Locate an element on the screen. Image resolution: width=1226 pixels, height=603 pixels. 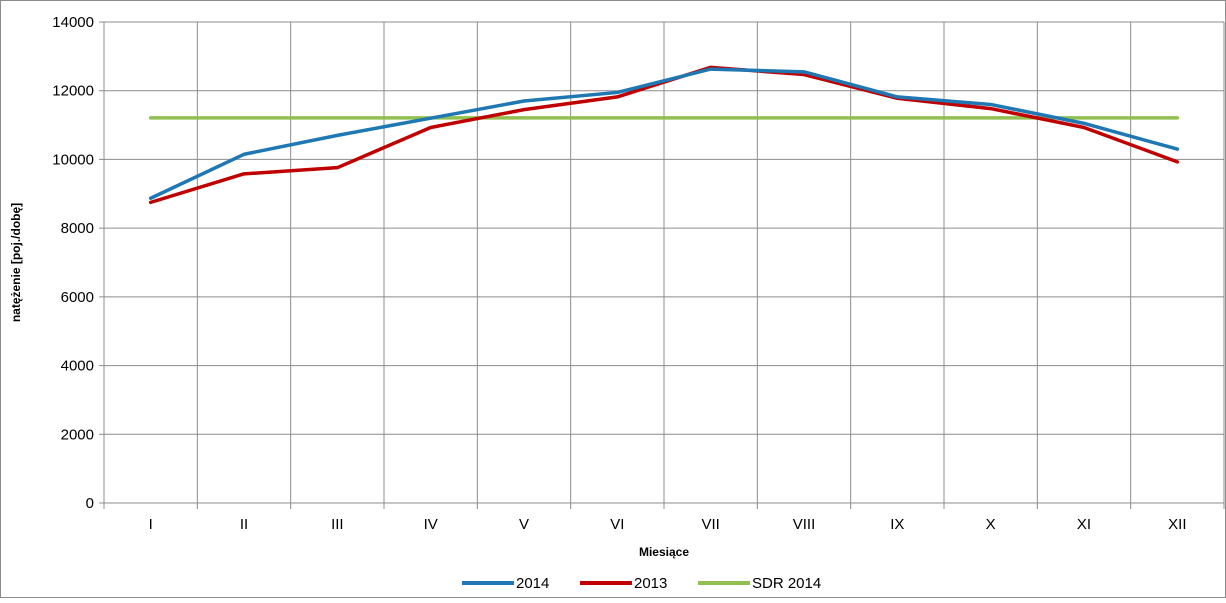
y-tick-label: 2000 is located at coordinates (77, 434).